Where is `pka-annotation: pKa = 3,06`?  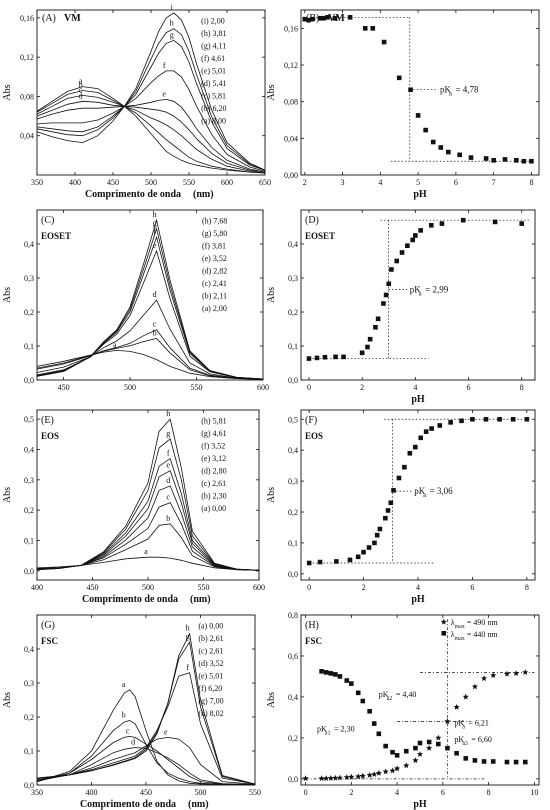
pka-annotation: pKa = 3,06 is located at coordinates (433, 492).